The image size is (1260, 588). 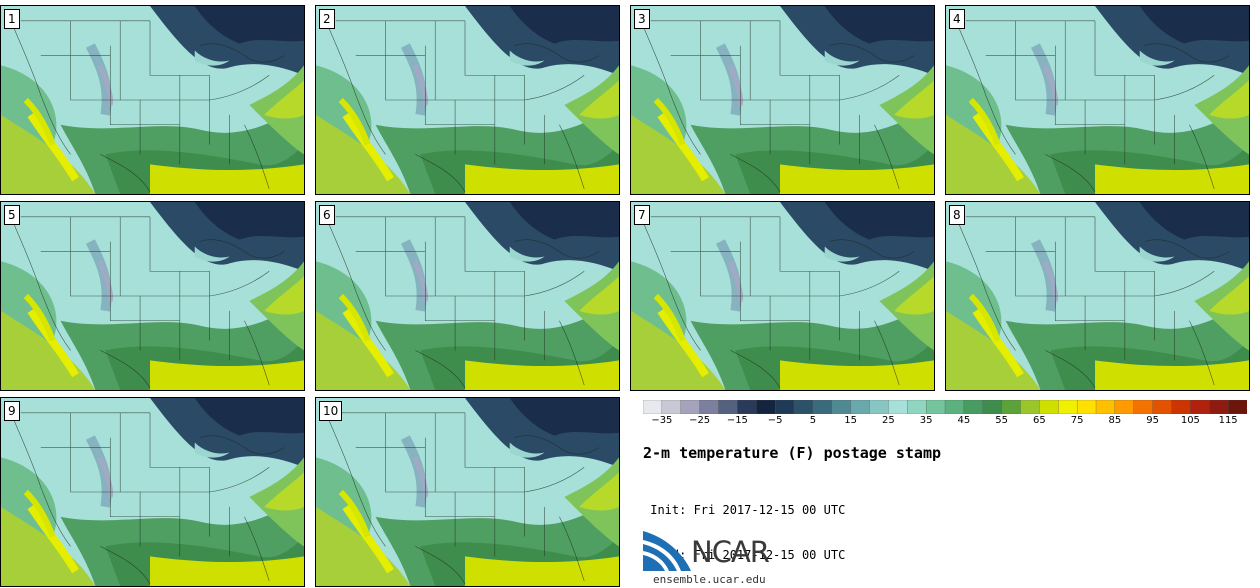 I want to click on colorbar-tick-label: 75, so click(x=1077, y=420).